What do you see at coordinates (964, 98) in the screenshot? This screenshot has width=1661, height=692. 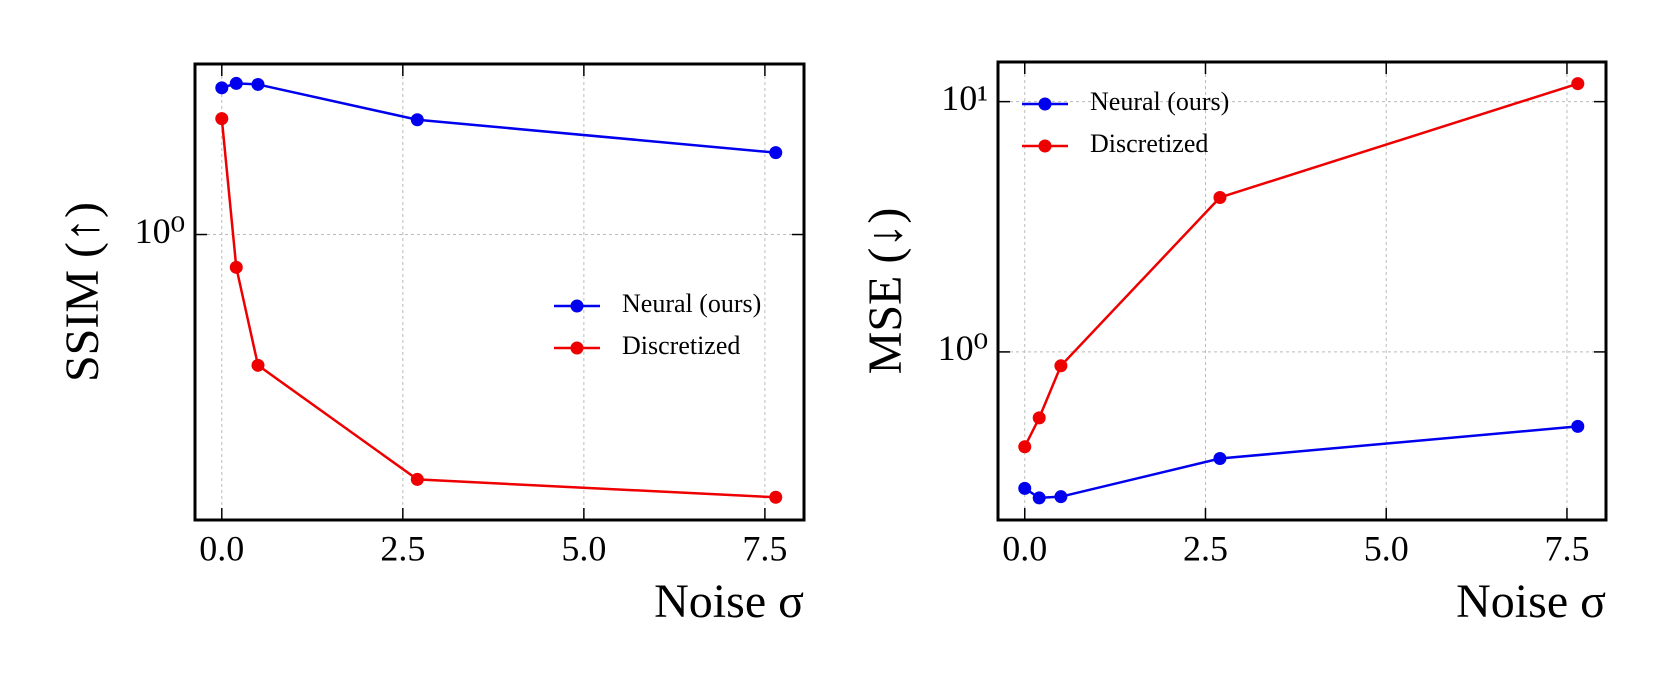 I see `y-tick-label: 10¹` at bounding box center [964, 98].